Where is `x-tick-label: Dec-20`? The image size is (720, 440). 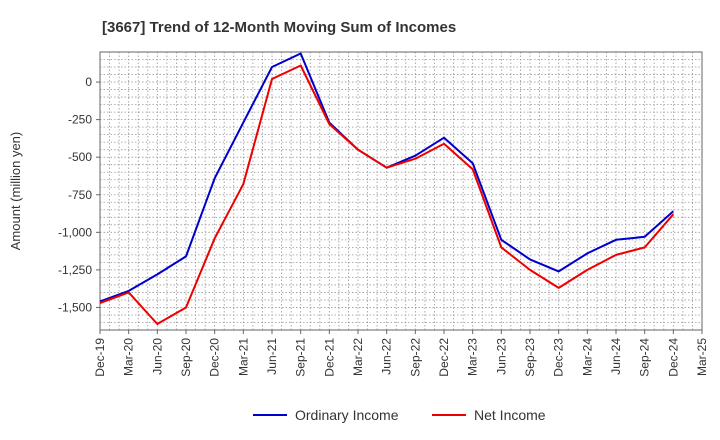 x-tick-label: Dec-20 is located at coordinates (215, 357).